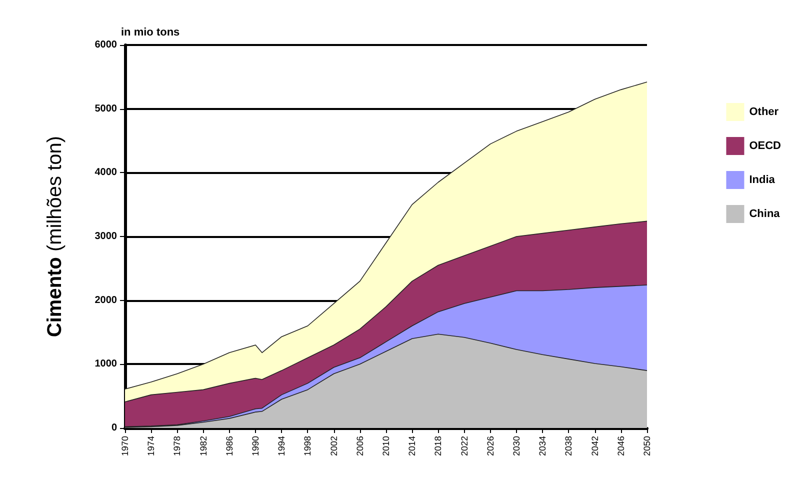 This screenshot has height=496, width=804. What do you see at coordinates (595, 446) in the screenshot?
I see `x-tick-label: 2042` at bounding box center [595, 446].